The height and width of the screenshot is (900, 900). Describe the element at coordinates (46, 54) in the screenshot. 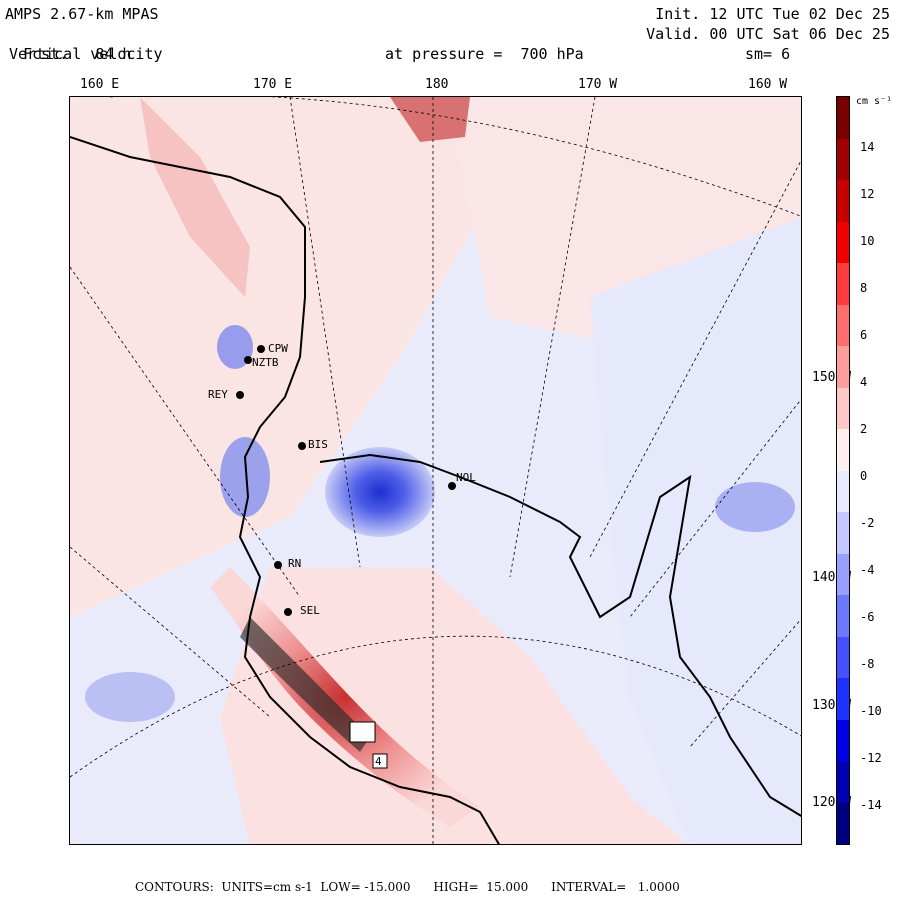

I see `forecast-label: Fcst.` at that location.